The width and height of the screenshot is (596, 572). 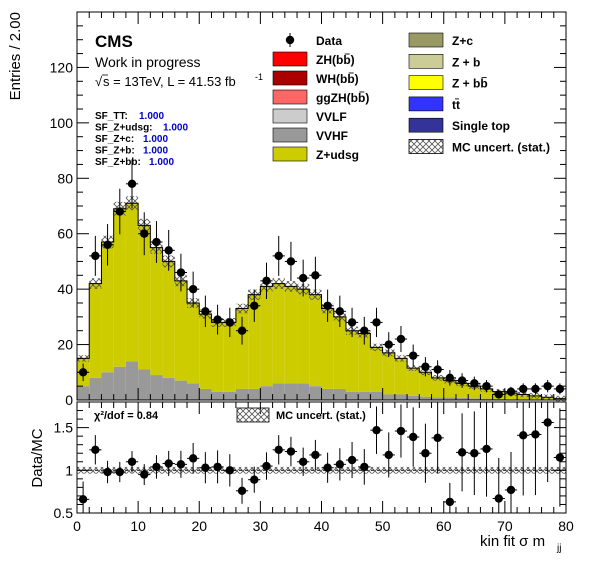 What do you see at coordinates (566, 526) in the screenshot?
I see `ratio-x-tick-label: 80` at bounding box center [566, 526].